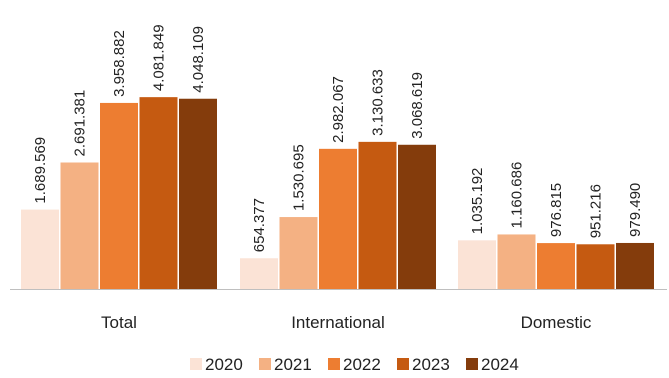 This screenshot has width=669, height=378. Describe the element at coordinates (338, 218) in the screenshot. I see `bar-international-2022` at that location.